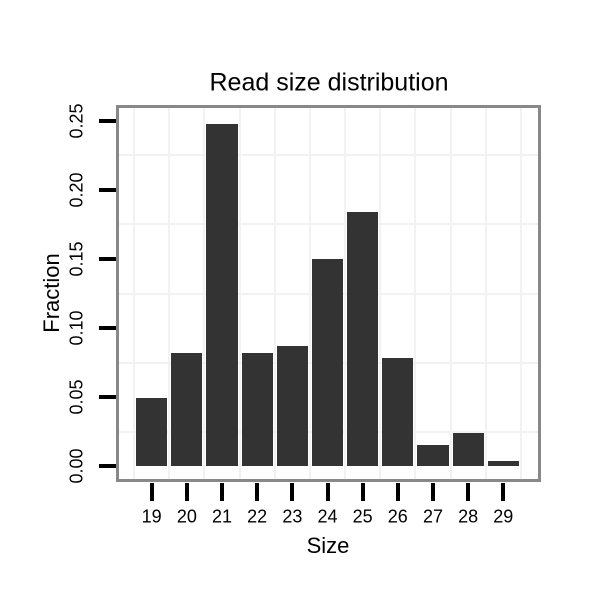 Image resolution: width=600 pixels, height=600 pixels. I want to click on x-axis-tick-label: 24, so click(327, 516).